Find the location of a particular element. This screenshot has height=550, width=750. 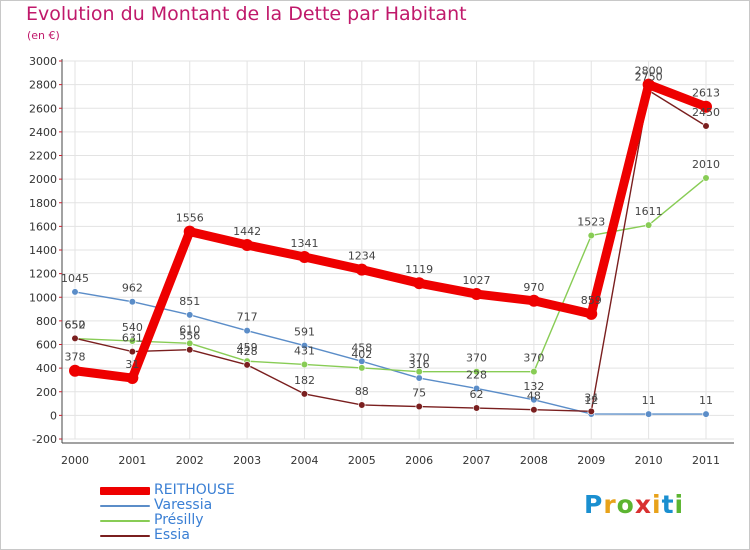

data-label: 12 is located at coordinates (591, 400).